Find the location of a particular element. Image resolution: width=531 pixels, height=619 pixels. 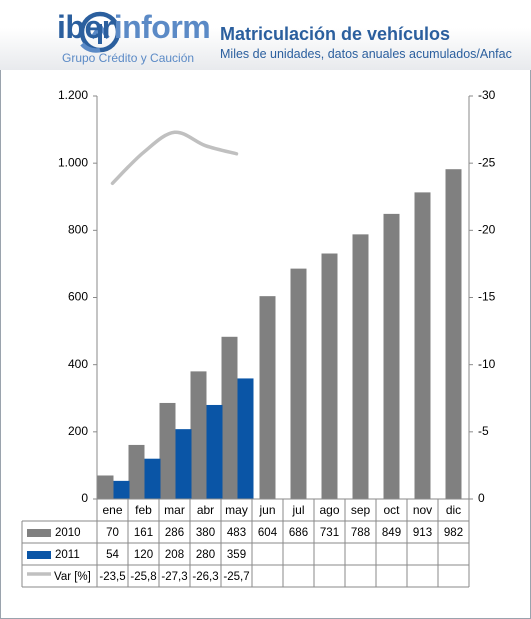

brand-tagline: Grupo Crédito y Caución is located at coordinates (128, 58).